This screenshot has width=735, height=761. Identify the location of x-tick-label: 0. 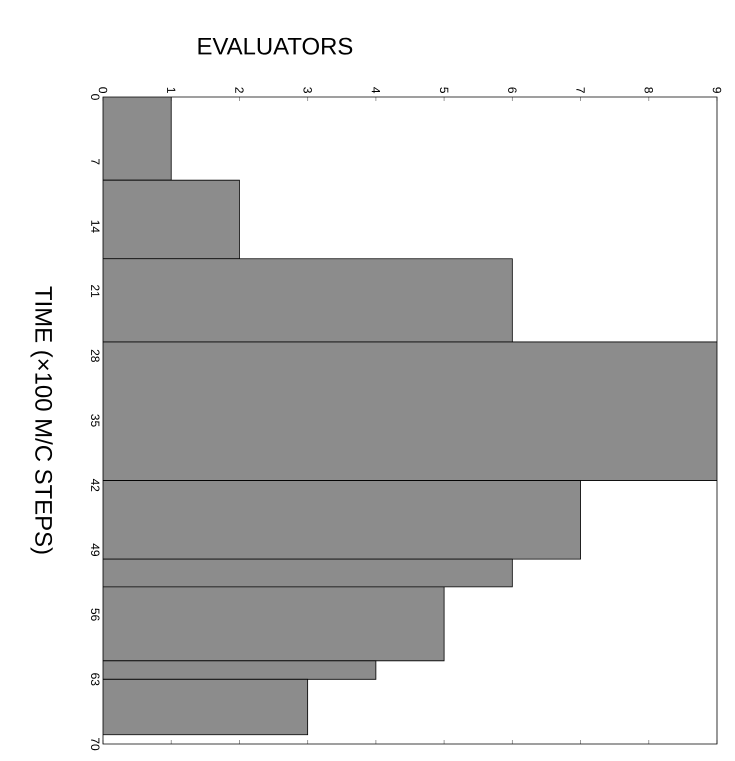
(103, 90).